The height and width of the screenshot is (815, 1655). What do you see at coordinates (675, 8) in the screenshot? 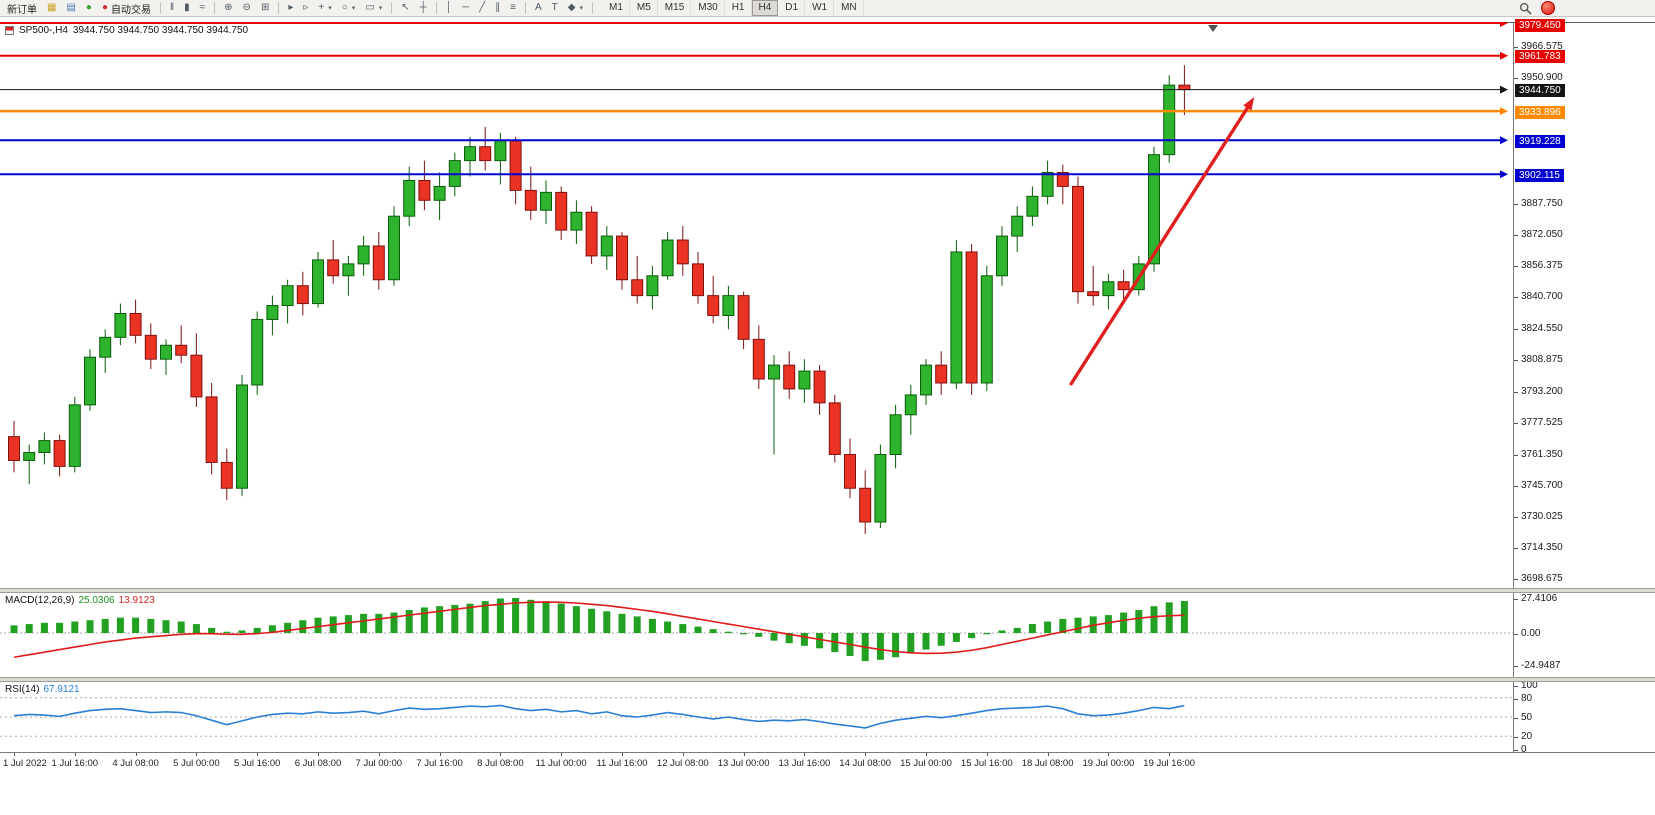
I see `timeframe-button-M15: M15` at bounding box center [675, 8].